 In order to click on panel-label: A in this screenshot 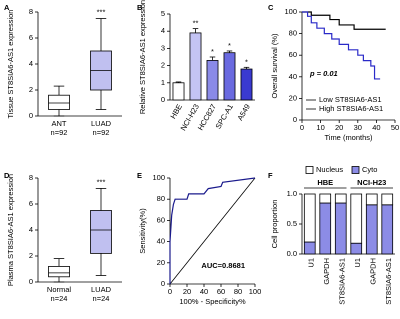, I will do `click(7, 7)`.